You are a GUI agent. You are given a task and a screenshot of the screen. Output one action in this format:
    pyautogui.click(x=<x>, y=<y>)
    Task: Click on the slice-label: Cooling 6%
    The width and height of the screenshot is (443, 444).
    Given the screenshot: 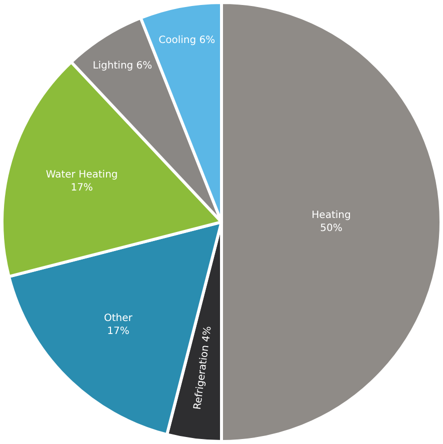 What is the action you would take?
    pyautogui.click(x=187, y=40)
    